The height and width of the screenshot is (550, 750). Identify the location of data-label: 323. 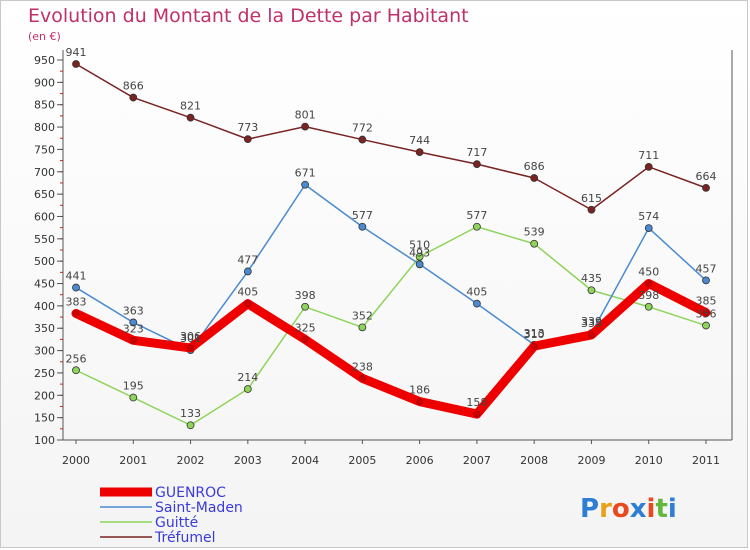
(133, 328).